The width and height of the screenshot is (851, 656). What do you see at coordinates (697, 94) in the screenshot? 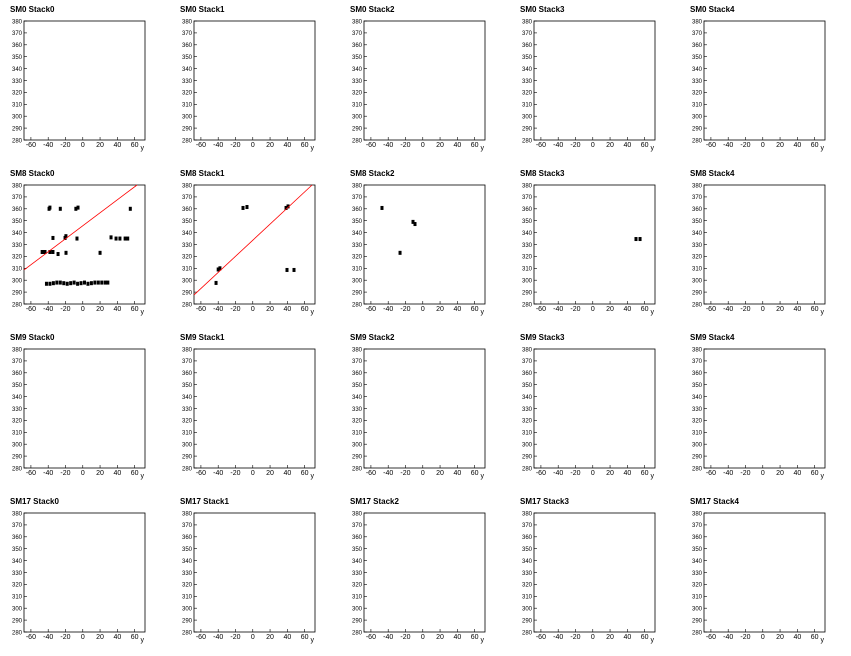
I see `y-tick-label: 320` at bounding box center [697, 94].